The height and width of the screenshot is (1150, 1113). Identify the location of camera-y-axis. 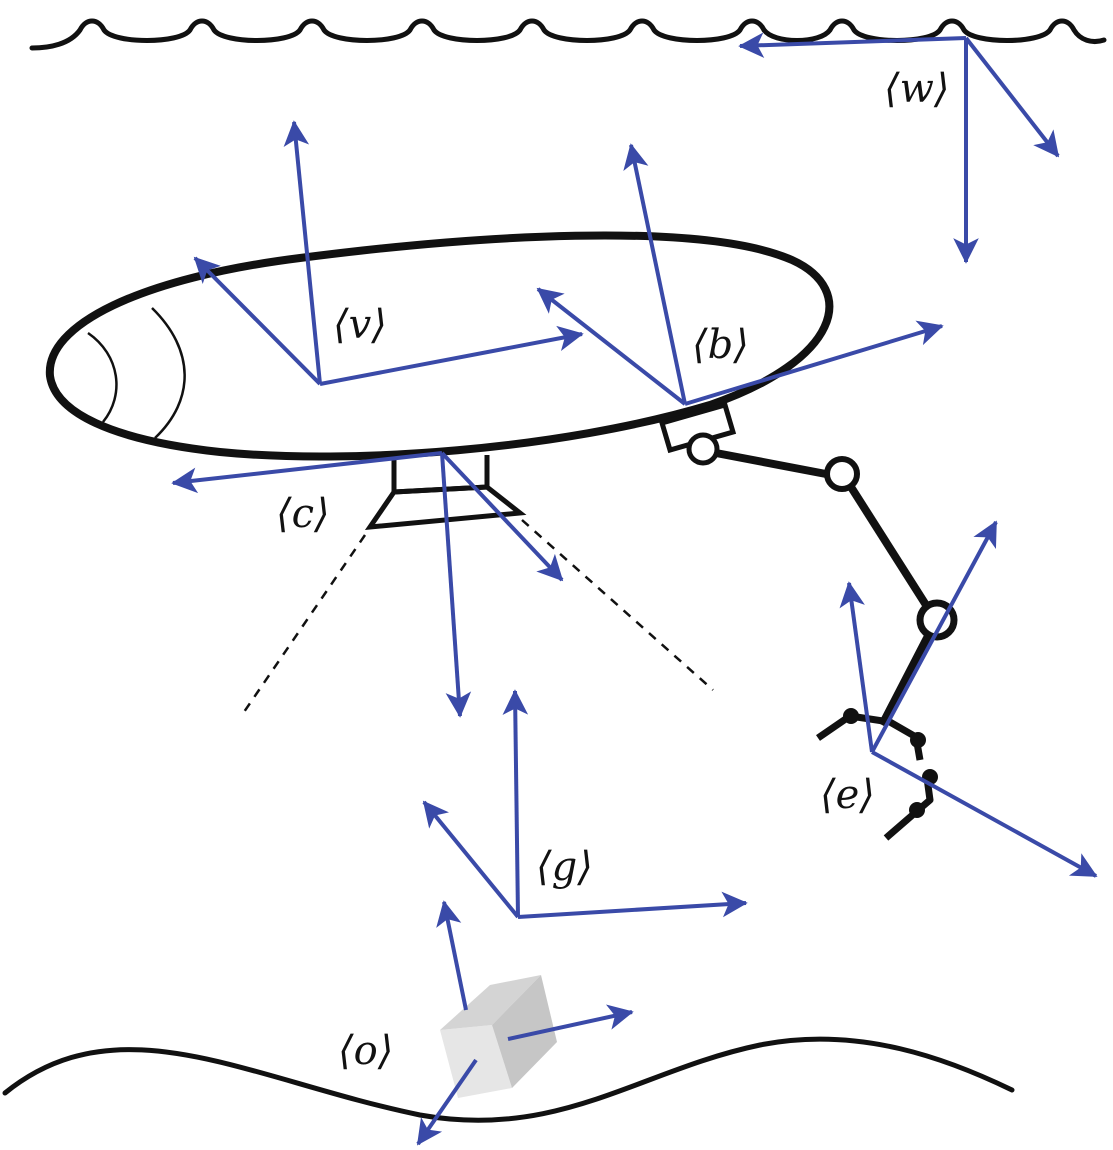
(502, 516).